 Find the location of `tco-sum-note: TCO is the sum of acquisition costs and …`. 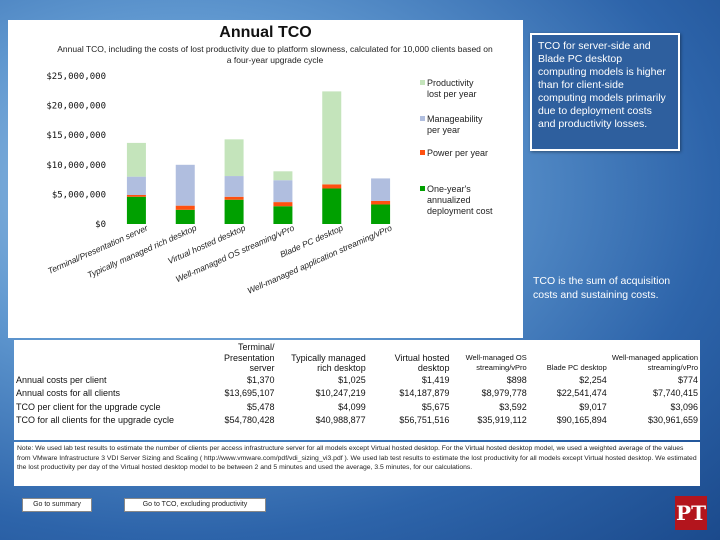

tco-sum-note: TCO is the sum of acquisition costs and … is located at coordinates (602, 288).